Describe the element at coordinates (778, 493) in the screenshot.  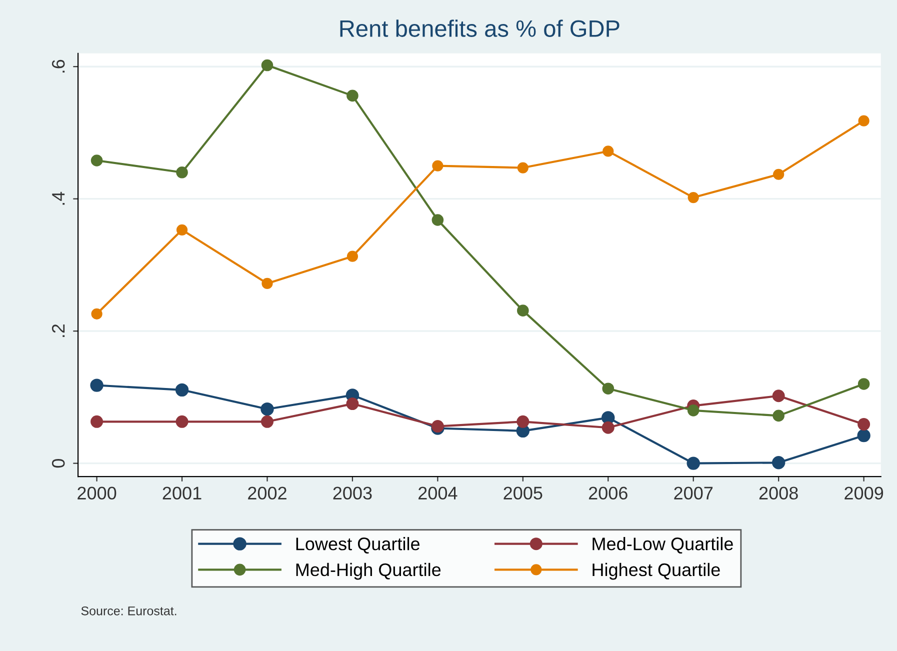
I see `x-tick-label: 2008` at that location.